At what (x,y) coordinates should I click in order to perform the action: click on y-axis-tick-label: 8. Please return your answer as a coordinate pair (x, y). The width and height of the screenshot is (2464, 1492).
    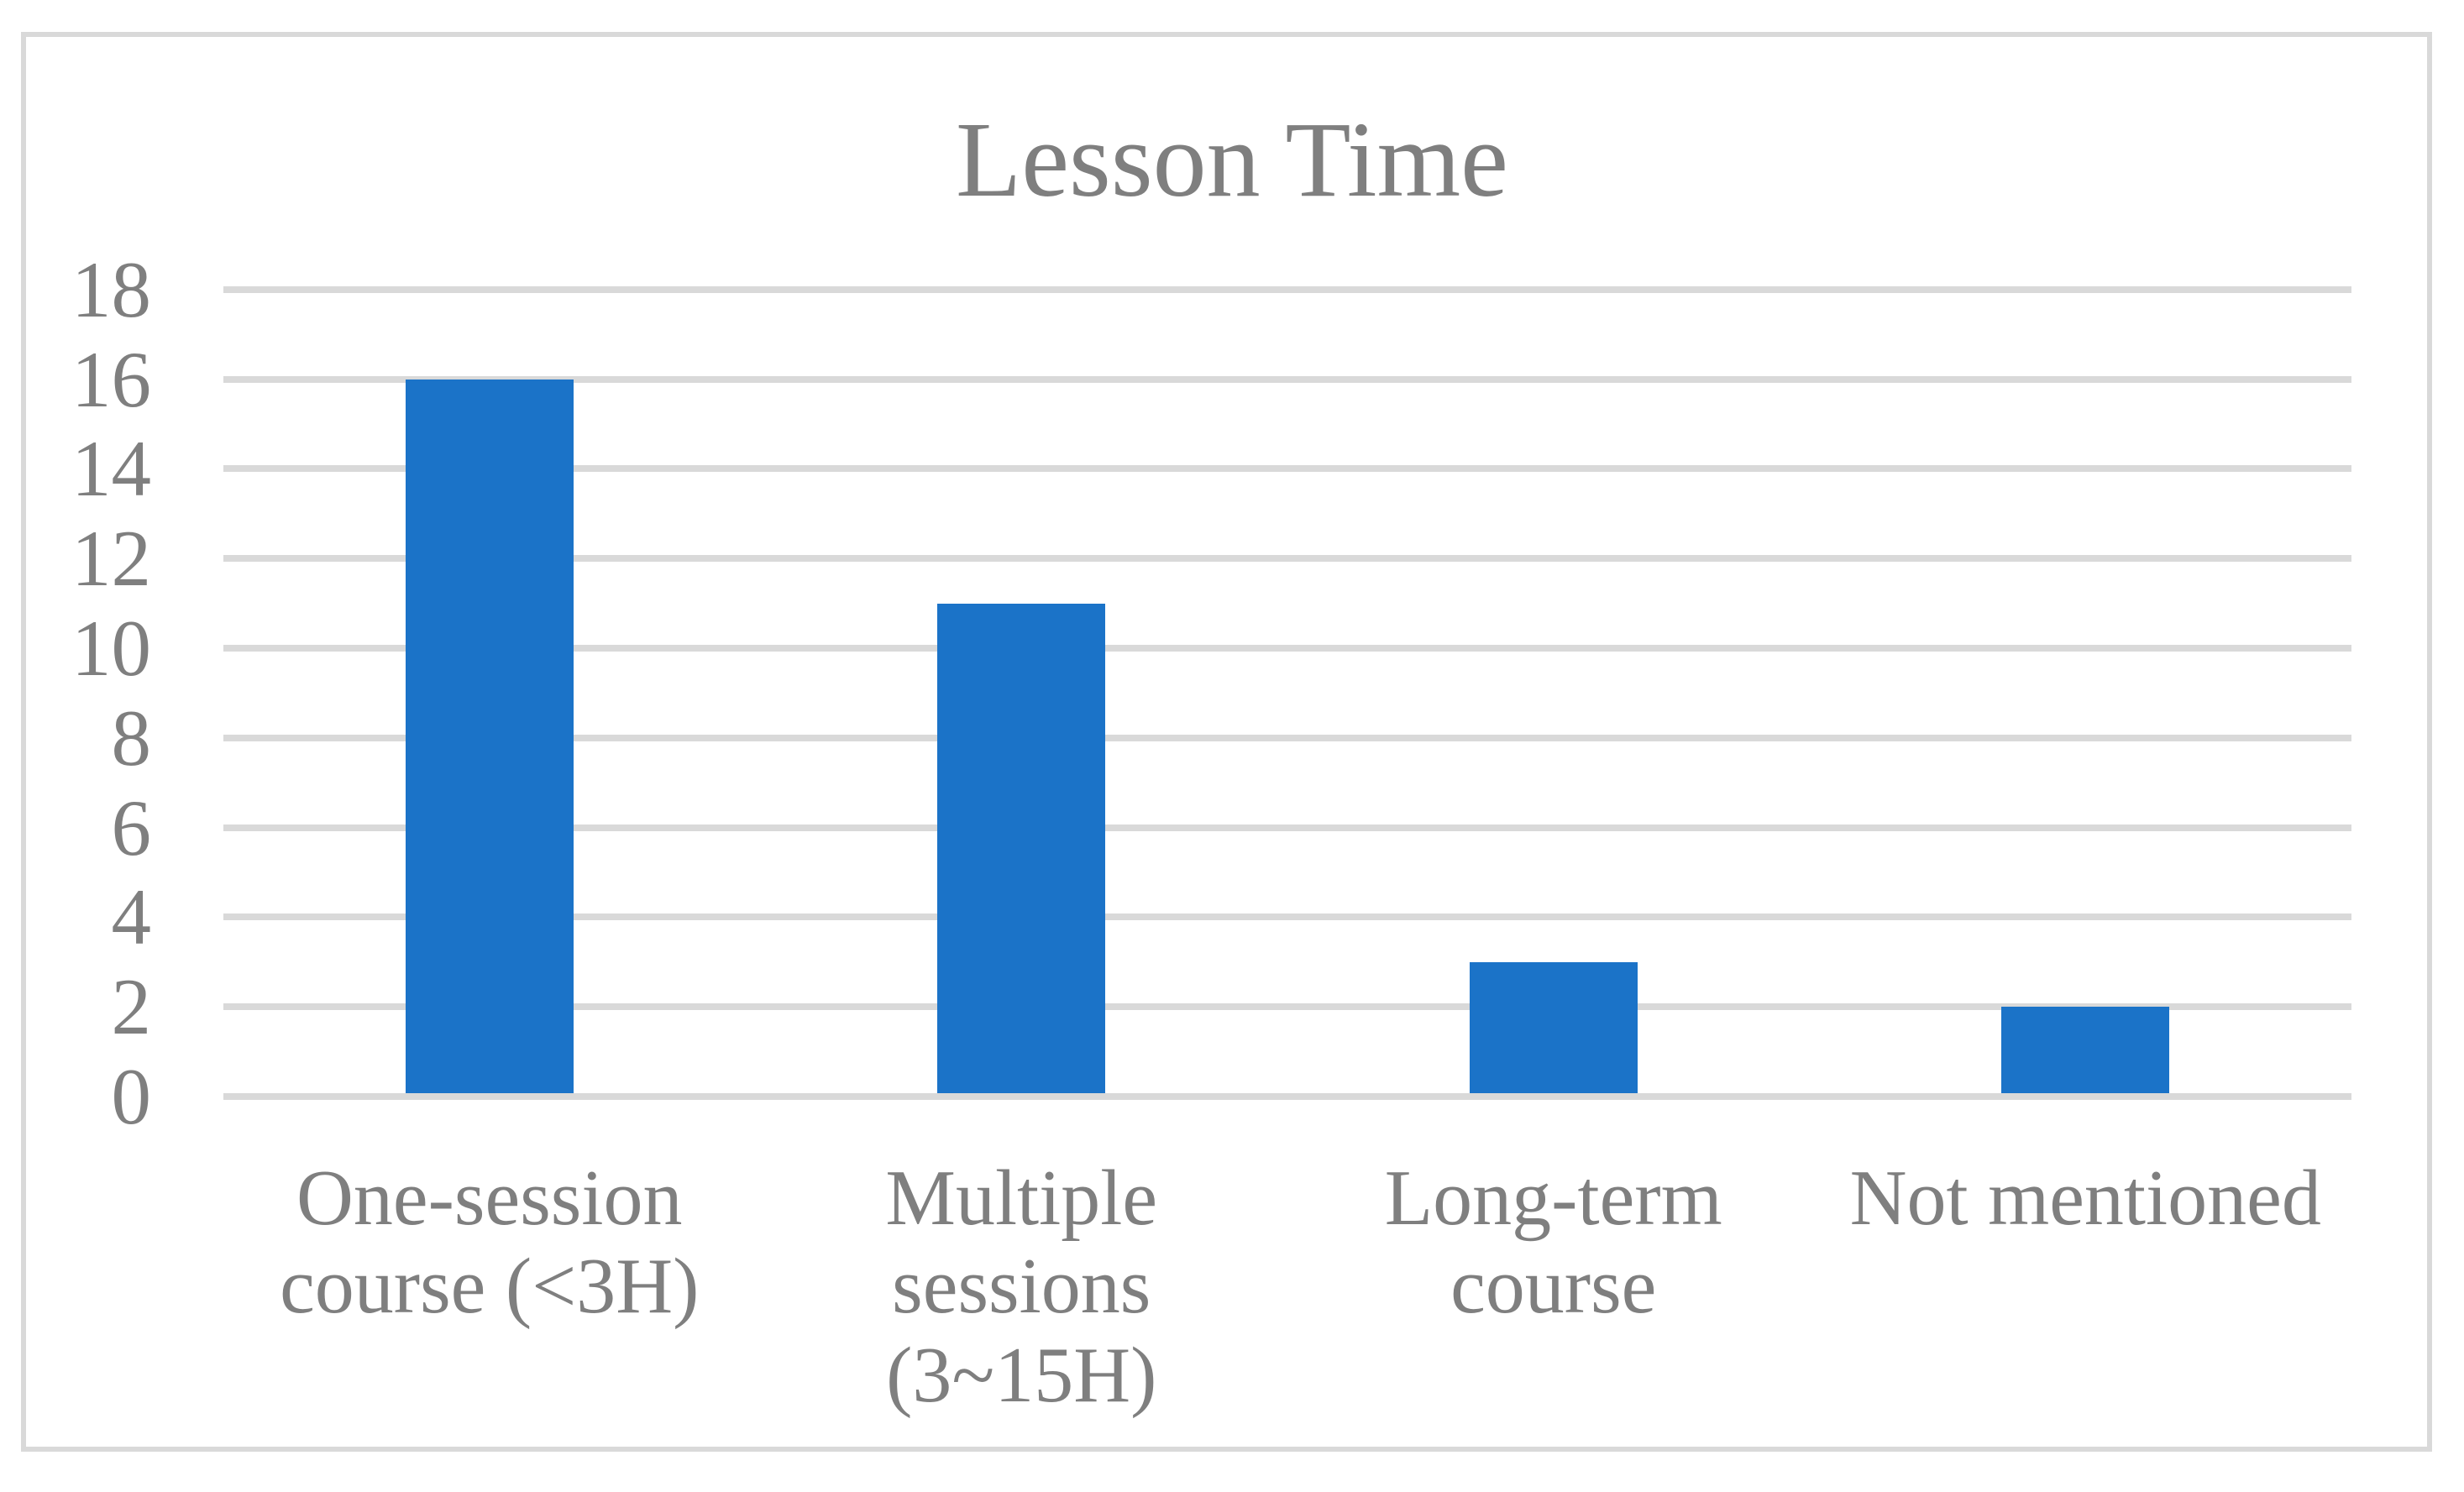
    Looking at the image, I should click on (131, 738).